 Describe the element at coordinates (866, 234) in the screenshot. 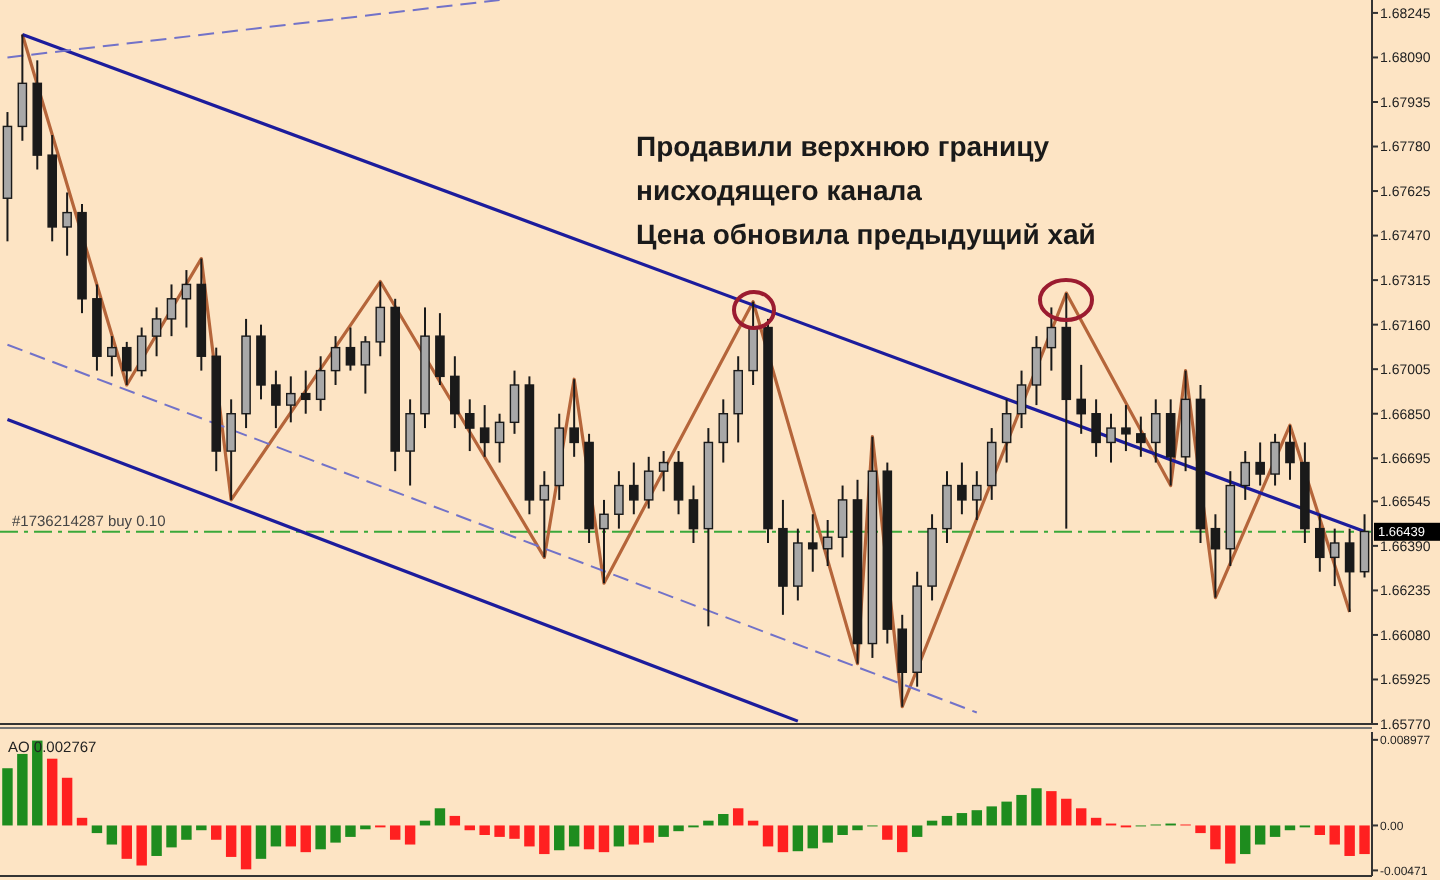

I see `annotation: Цена обновила предыдущий хай` at that location.